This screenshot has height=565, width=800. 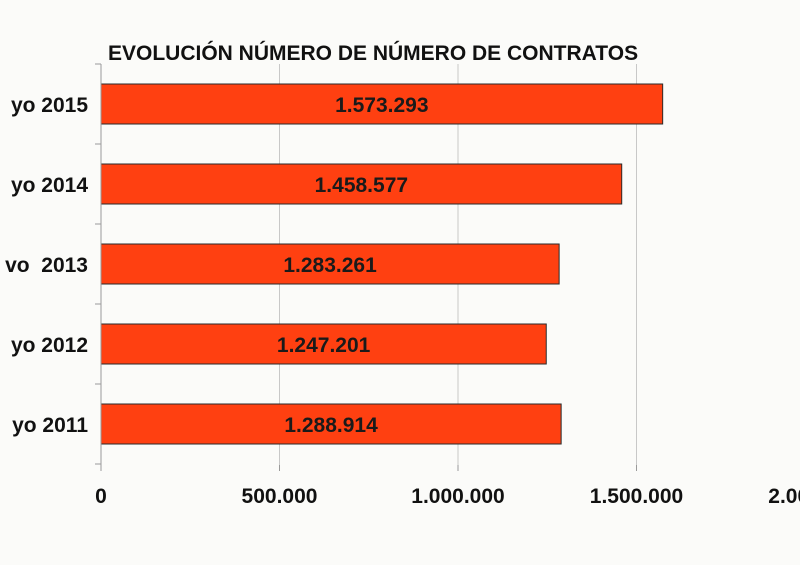 I want to click on data-label: 1.247.201, so click(x=324, y=345).